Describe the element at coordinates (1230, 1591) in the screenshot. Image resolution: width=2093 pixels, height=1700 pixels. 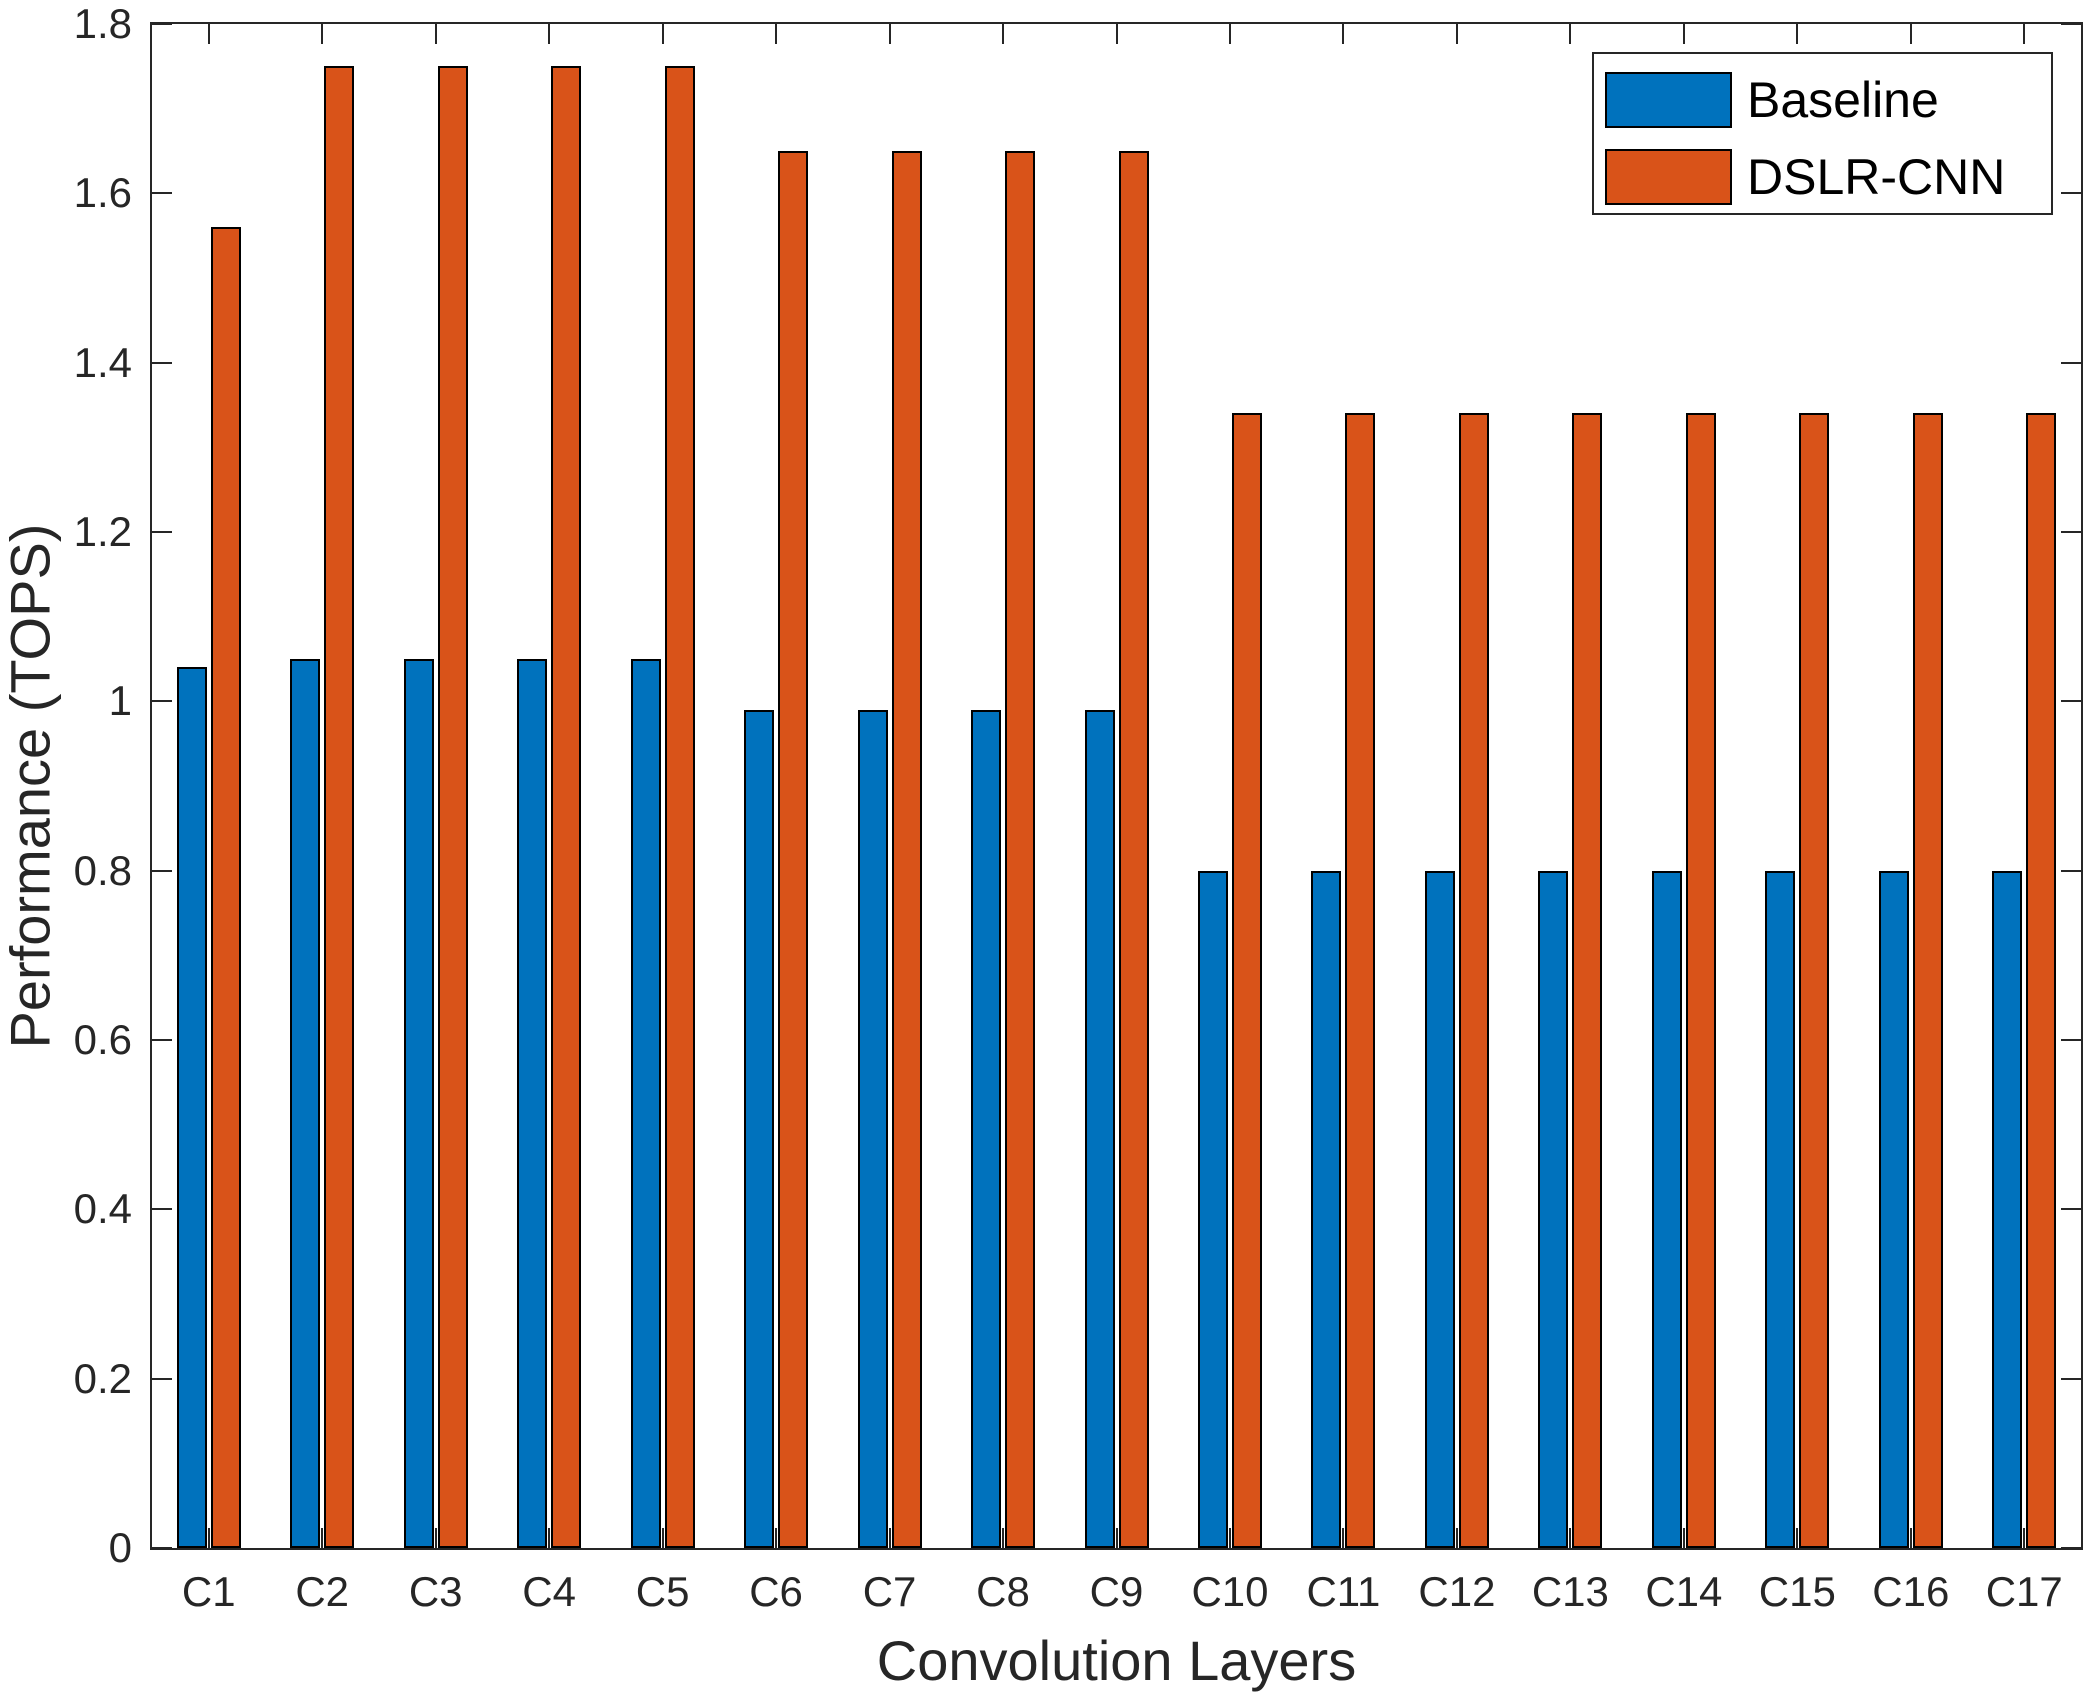
I see `x-tick-label: C10` at that location.